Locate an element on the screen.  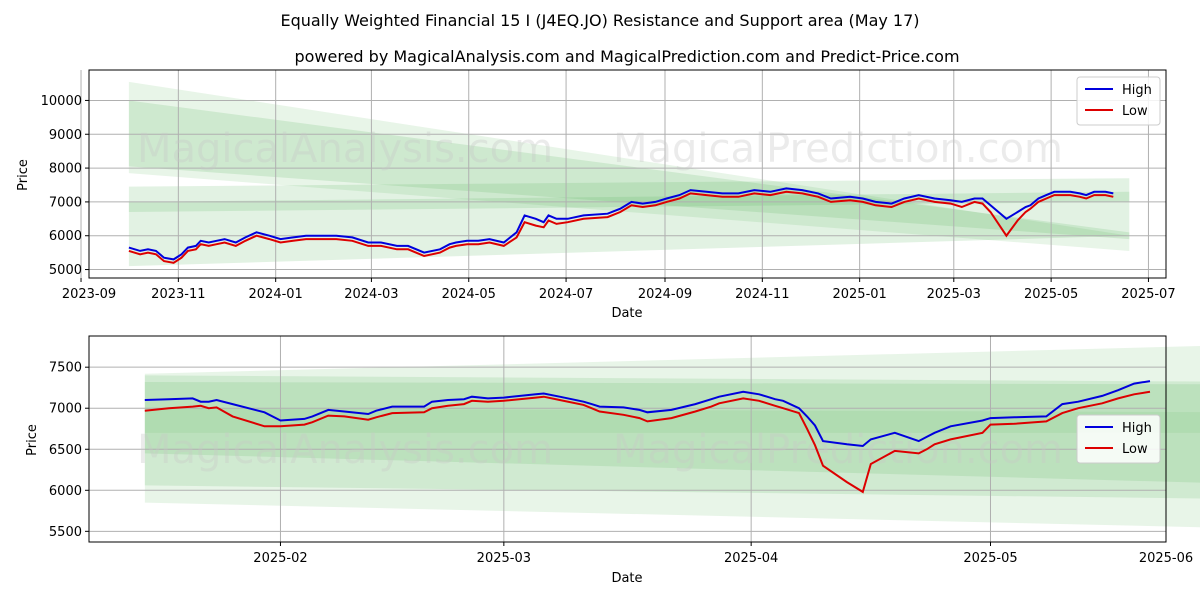
top-x-tick-label: 2024-01 is located at coordinates (276, 294).